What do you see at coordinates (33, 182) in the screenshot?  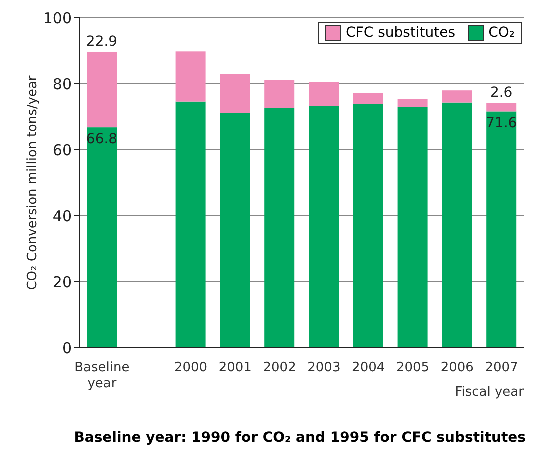 I see `y-axis-title: CO₂ Conversion million tons/year` at bounding box center [33, 182].